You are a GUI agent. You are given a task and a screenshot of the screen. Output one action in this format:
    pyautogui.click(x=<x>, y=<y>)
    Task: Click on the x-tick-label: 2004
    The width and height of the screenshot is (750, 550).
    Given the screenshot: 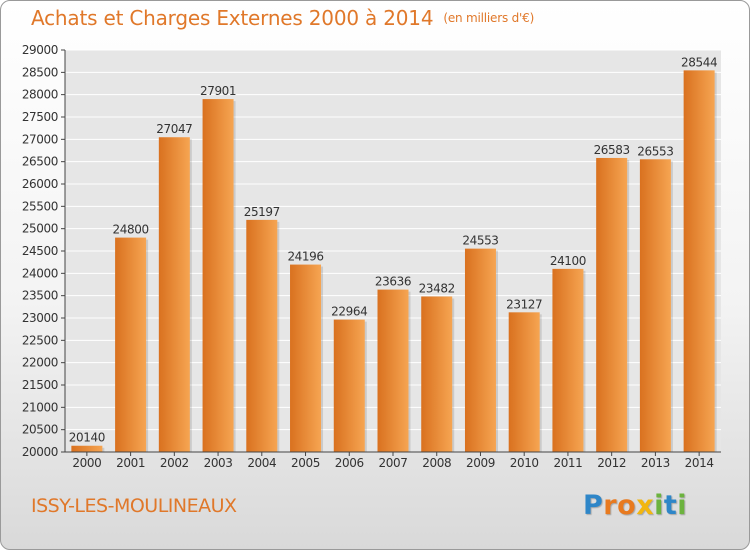 What is the action you would take?
    pyautogui.click(x=261, y=463)
    